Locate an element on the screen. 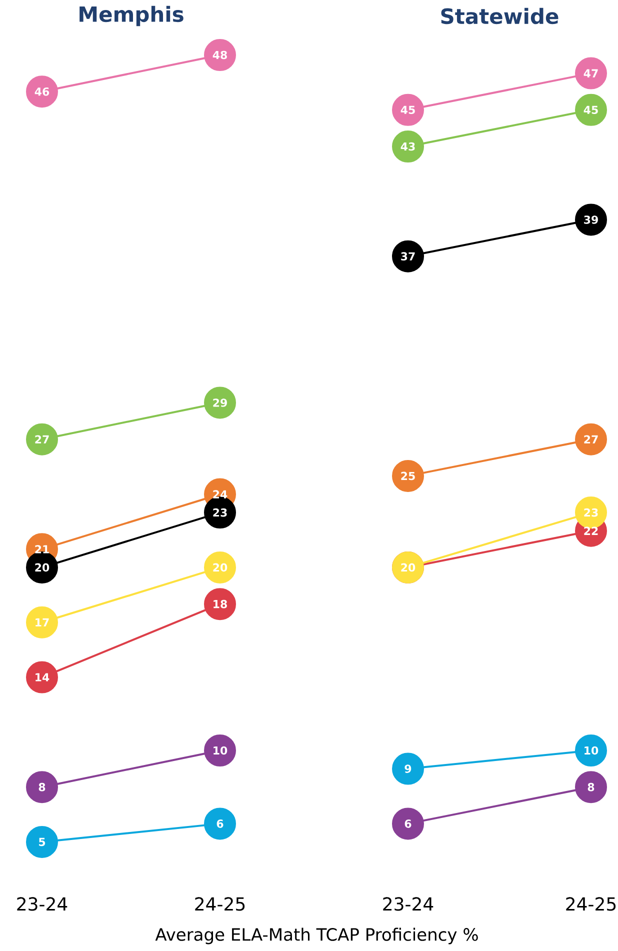 The width and height of the screenshot is (618, 951). data-label: 9 is located at coordinates (408, 768).